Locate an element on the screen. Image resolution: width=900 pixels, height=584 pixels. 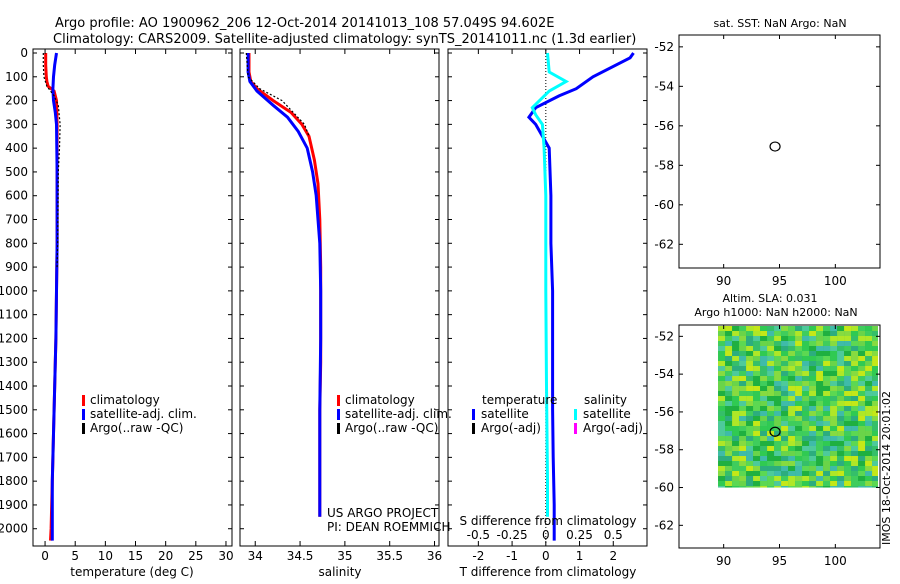
x-tick-label: 34 is located at coordinates (255, 556).